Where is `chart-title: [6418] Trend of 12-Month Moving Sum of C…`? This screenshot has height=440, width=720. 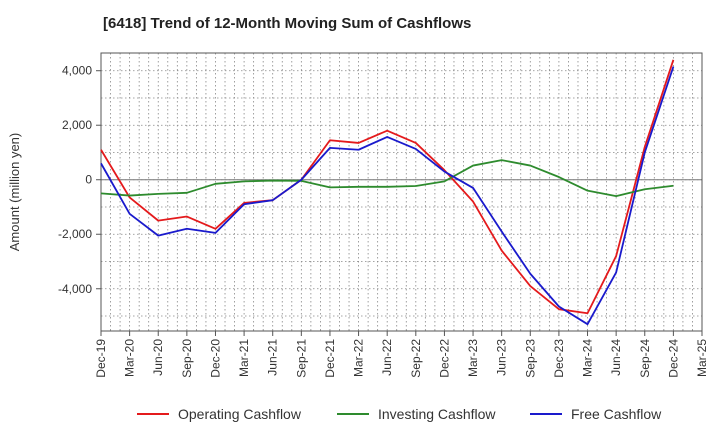
chart-title: [6418] Trend of 12-Month Moving Sum of C… is located at coordinates (287, 23).